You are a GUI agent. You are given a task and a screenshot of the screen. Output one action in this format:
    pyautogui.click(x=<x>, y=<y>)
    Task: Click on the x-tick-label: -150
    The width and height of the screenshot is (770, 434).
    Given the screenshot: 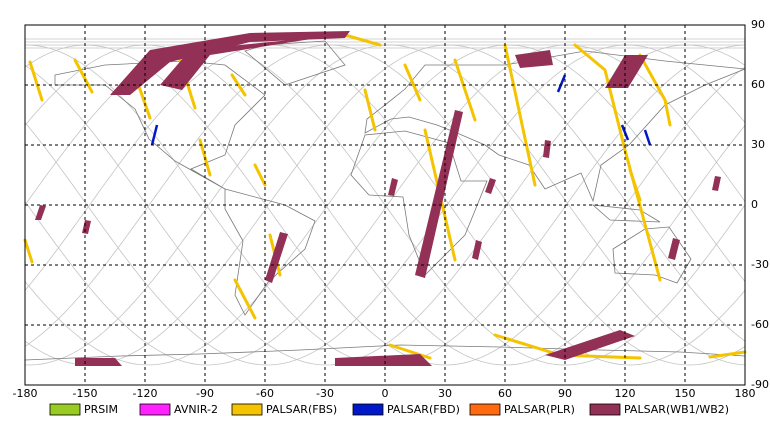 What is the action you would take?
    pyautogui.click(x=85, y=393)
    